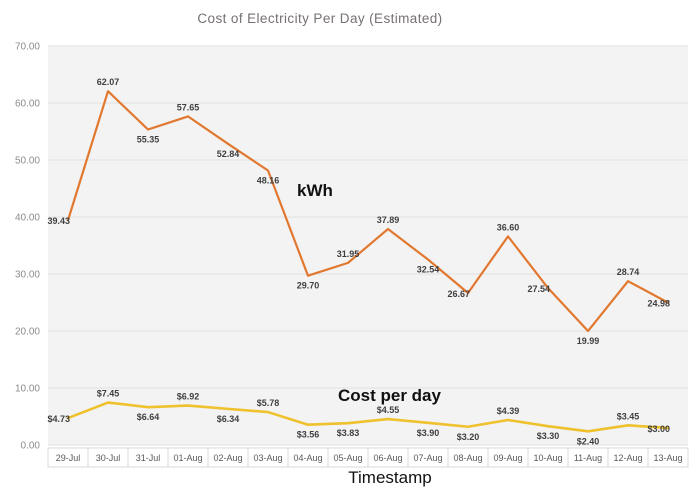 This screenshot has width=695, height=500. I want to click on x-tick-label: 07-Aug, so click(427, 458).